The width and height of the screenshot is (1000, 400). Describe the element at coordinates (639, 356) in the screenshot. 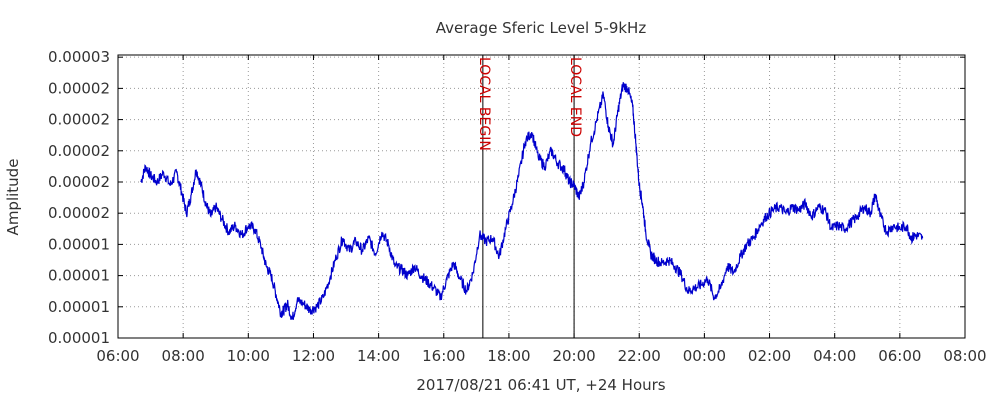

I see `x-tick-label: 22:00` at that location.